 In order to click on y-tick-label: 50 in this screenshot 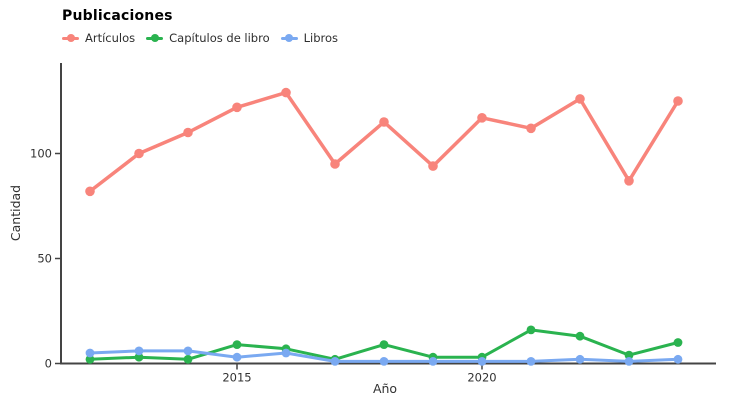, I will do `click(44, 259)`.